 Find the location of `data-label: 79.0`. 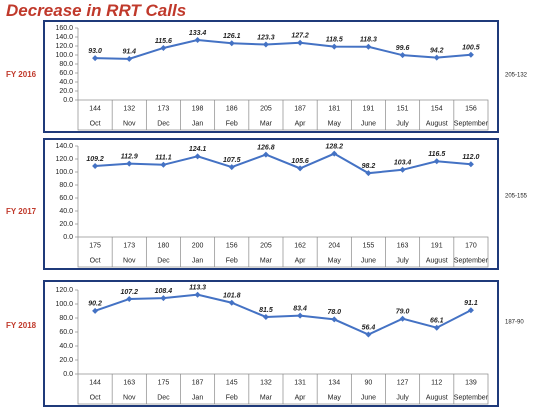

data-label: 79.0 is located at coordinates (403, 312).